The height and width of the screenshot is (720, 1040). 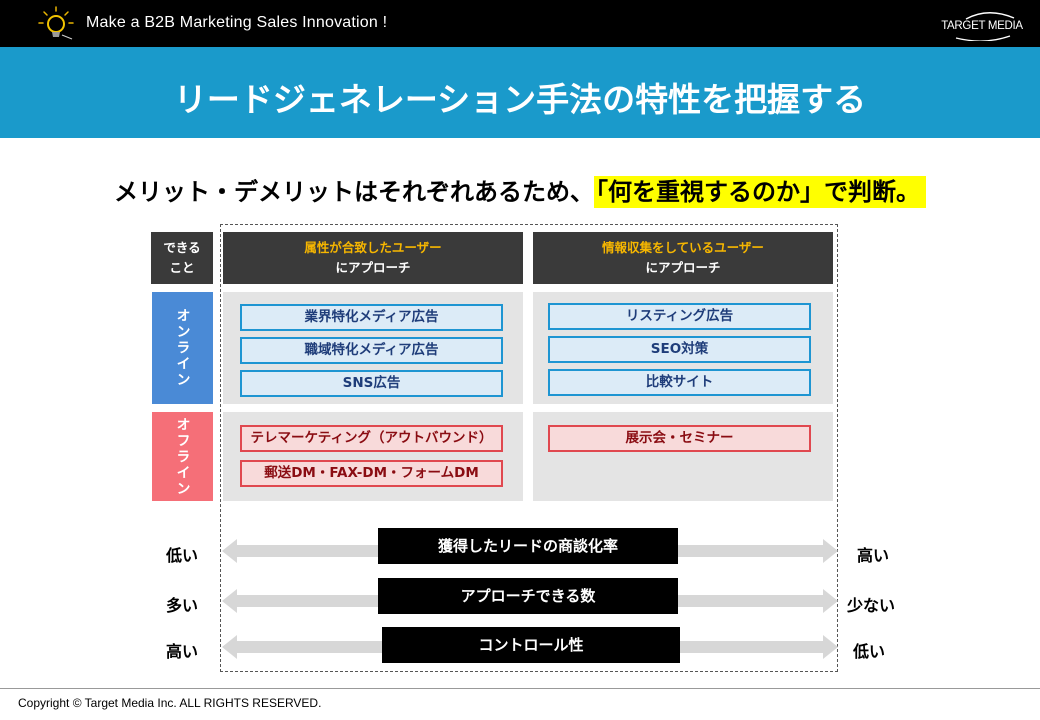 I want to click on scale-label-conversion-rate: 獲得したリードの商談化率, so click(x=528, y=546).